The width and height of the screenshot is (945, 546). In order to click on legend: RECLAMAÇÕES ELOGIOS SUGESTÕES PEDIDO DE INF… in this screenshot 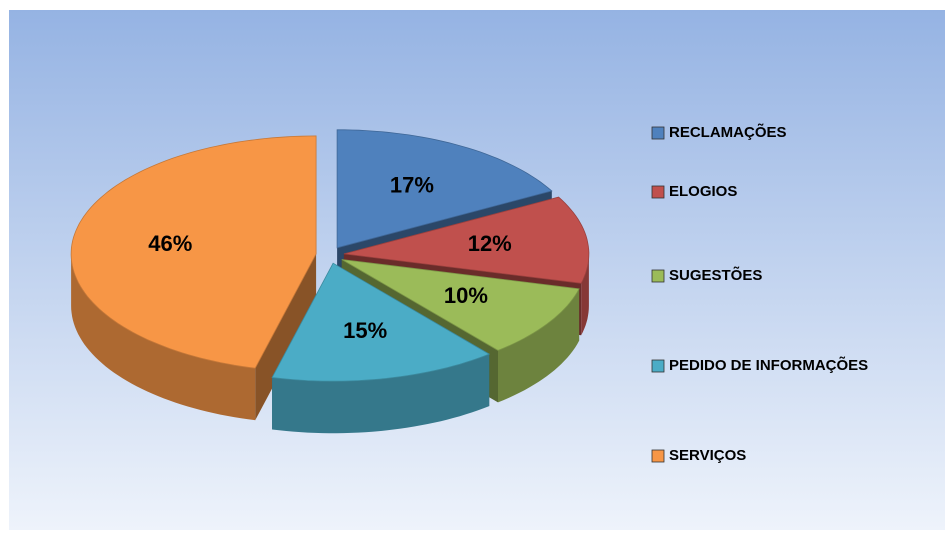, I will do `click(759, 293)`.